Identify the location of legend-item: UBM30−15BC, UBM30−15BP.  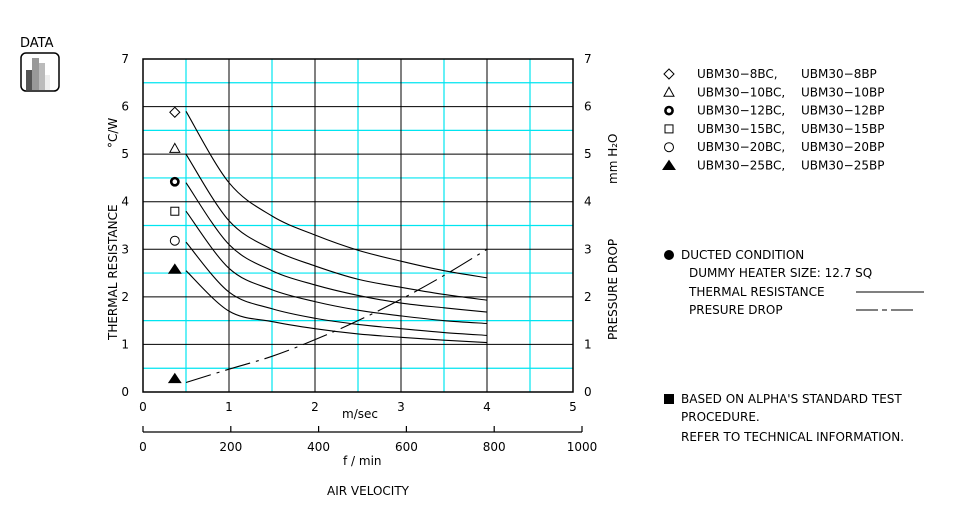
(774, 129).